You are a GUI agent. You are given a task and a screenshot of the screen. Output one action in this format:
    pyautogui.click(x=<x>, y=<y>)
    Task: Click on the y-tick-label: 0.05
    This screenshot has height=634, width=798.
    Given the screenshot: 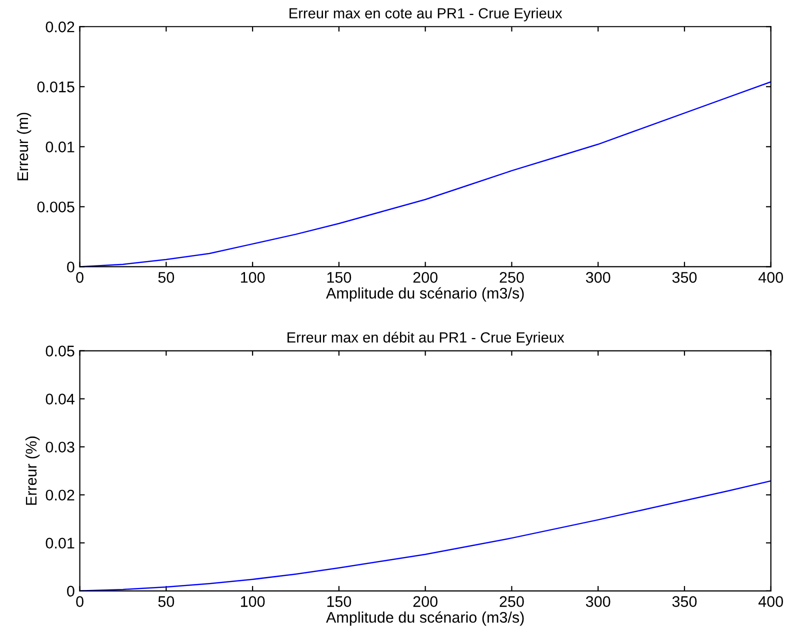 What is the action you would take?
    pyautogui.click(x=60, y=351)
    